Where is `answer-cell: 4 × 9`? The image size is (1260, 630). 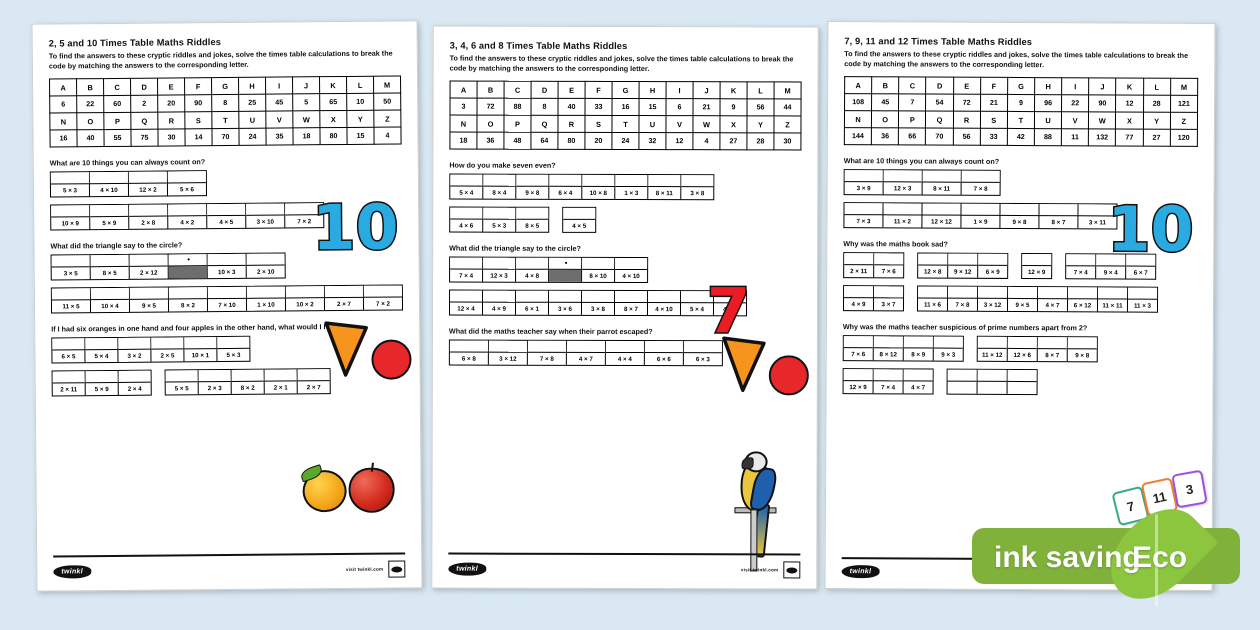
answer-cell: 4 × 9 is located at coordinates (859, 298).